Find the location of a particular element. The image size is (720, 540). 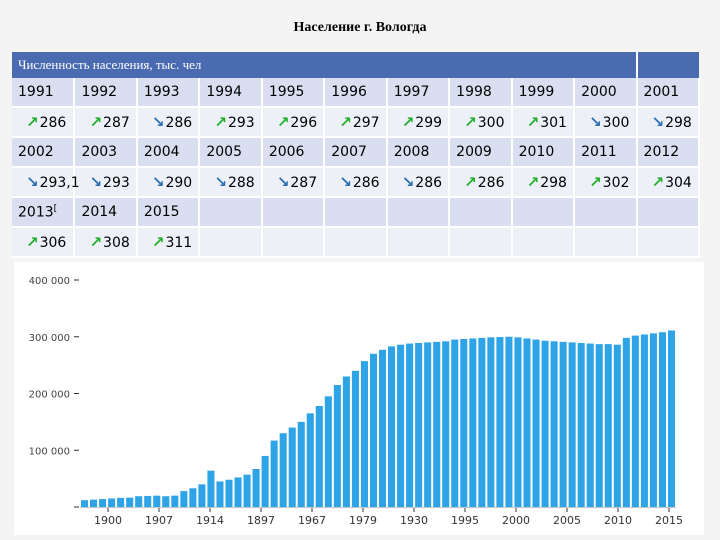

year-cell: 2003 is located at coordinates (106, 152).